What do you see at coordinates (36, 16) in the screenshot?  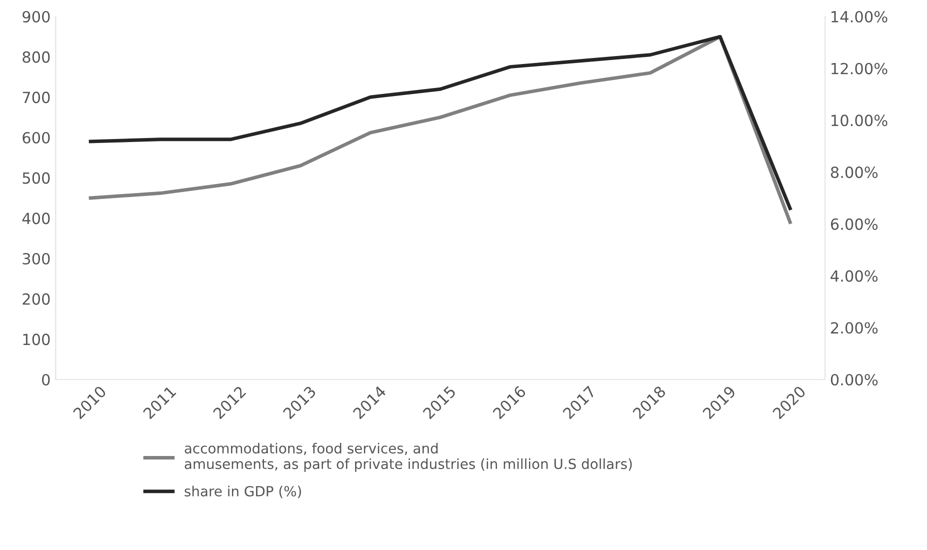 I see `y-tick-label: 900` at bounding box center [36, 16].